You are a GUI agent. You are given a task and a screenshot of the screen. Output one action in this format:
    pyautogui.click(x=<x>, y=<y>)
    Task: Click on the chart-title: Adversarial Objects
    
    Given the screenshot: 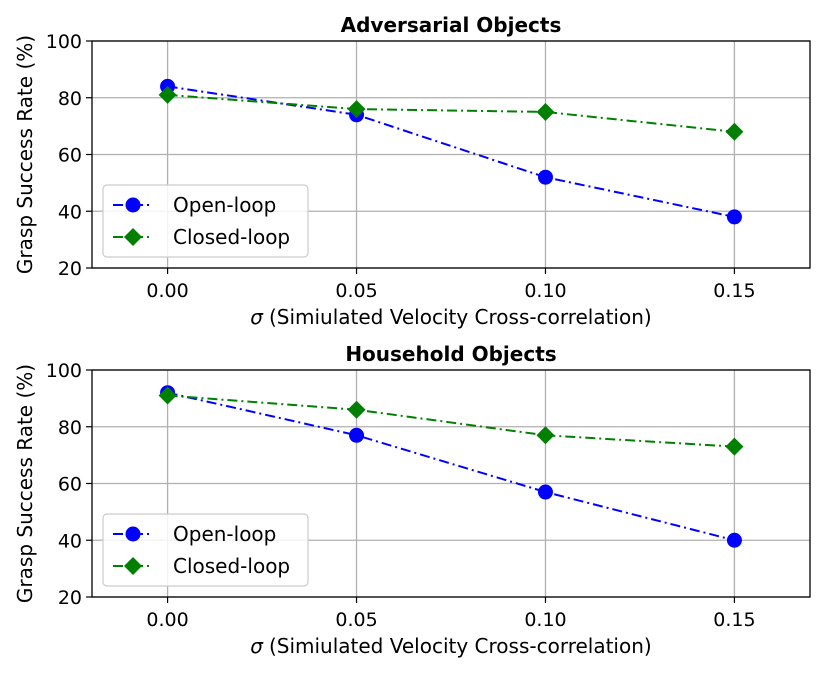 What is the action you would take?
    pyautogui.click(x=451, y=25)
    